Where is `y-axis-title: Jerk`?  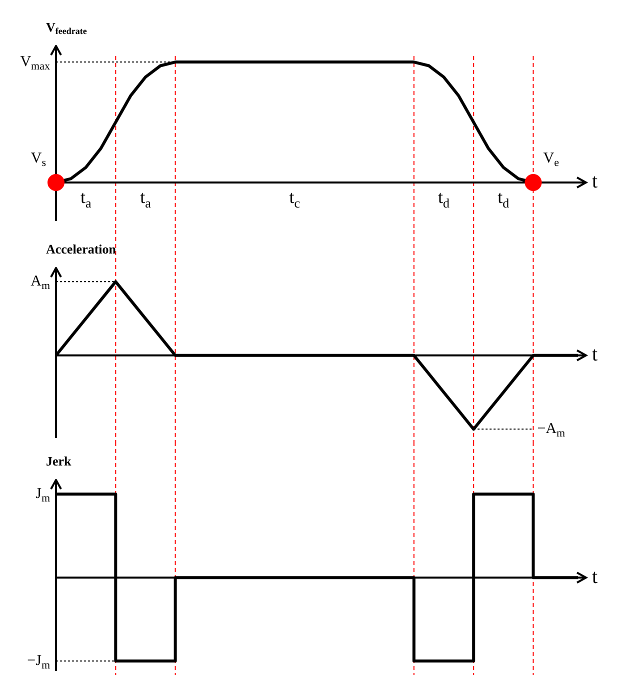 y-axis-title: Jerk is located at coordinates (59, 460).